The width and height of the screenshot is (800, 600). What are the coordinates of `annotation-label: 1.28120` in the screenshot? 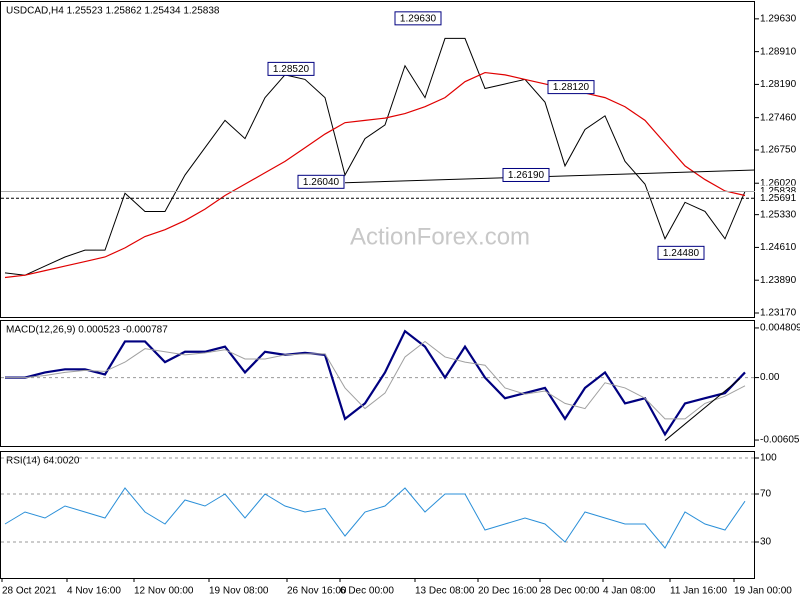 It's located at (571, 87).